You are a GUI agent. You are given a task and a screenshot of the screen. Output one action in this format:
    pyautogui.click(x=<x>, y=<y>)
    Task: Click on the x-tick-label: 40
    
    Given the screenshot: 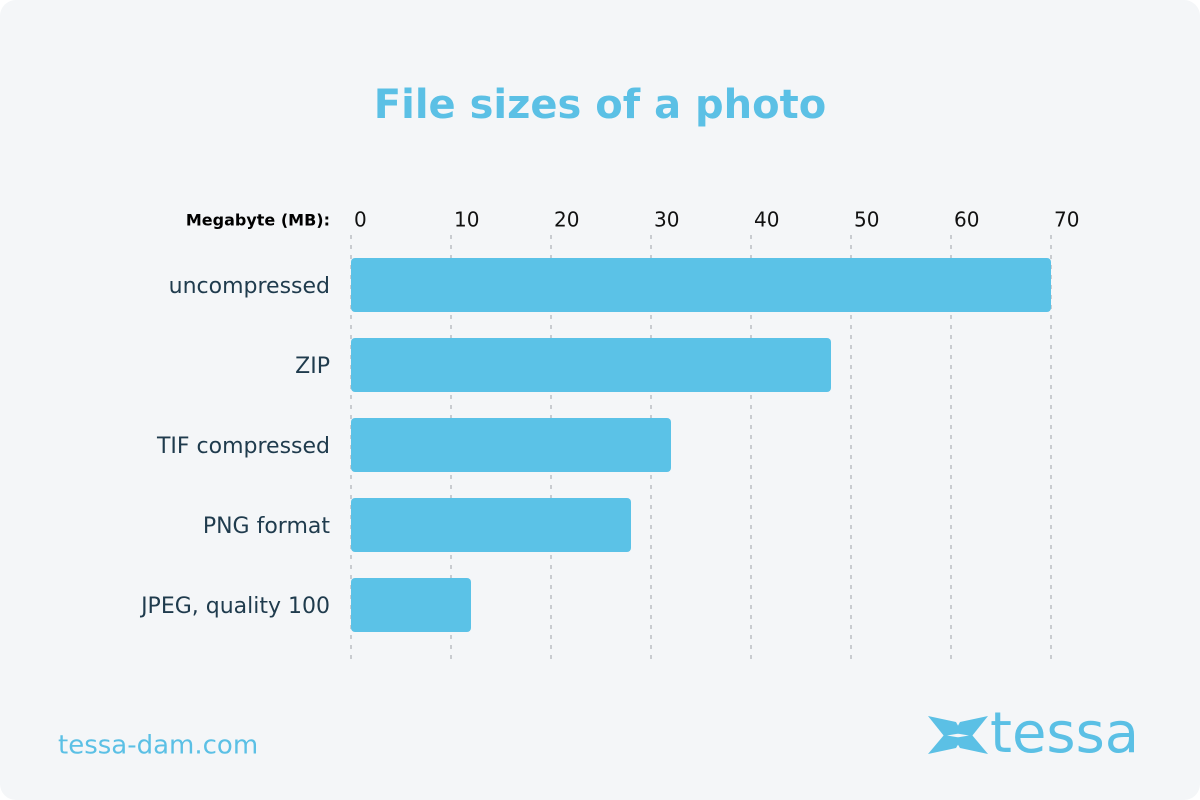 What is the action you would take?
    pyautogui.click(x=766, y=220)
    